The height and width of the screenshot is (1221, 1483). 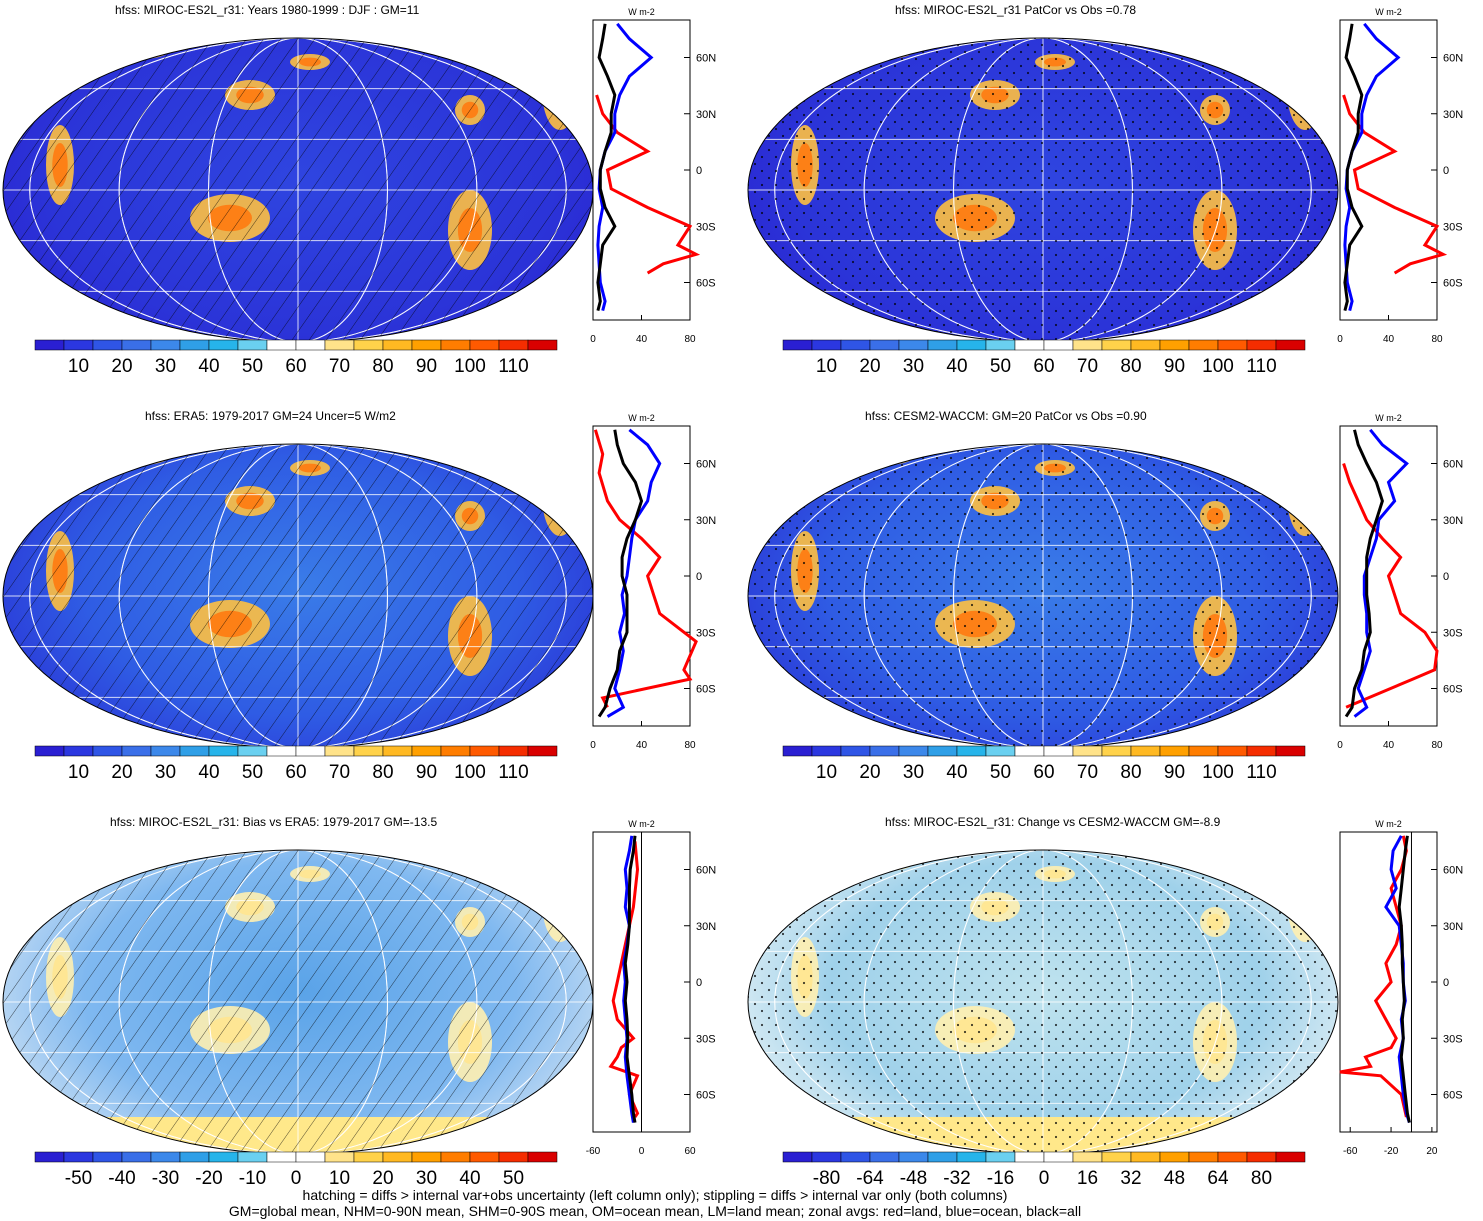 What do you see at coordinates (1130, 1178) in the screenshot?
I see `colorbar-label: 32` at bounding box center [1130, 1178].